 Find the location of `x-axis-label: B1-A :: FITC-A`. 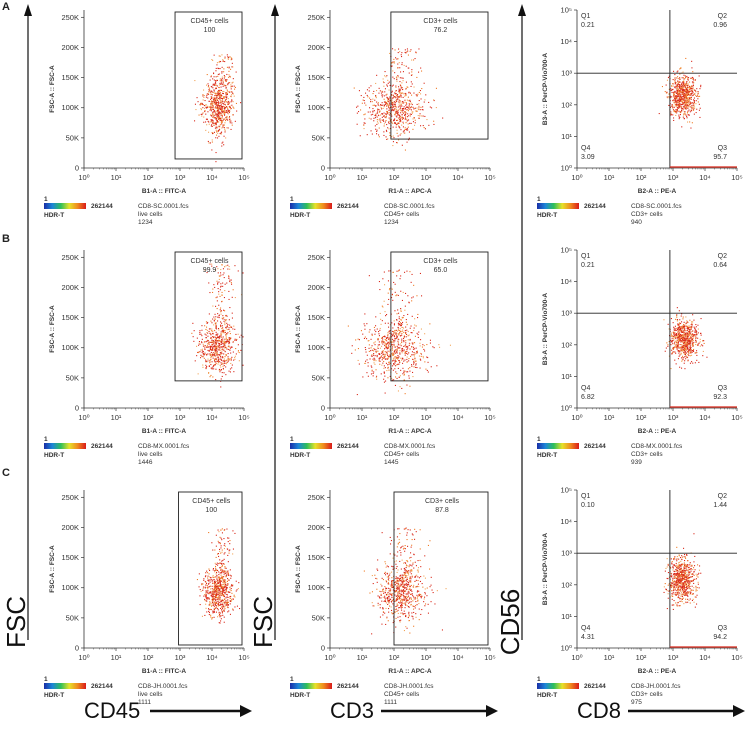

x-axis-label: B1-A :: FITC-A is located at coordinates (164, 191).